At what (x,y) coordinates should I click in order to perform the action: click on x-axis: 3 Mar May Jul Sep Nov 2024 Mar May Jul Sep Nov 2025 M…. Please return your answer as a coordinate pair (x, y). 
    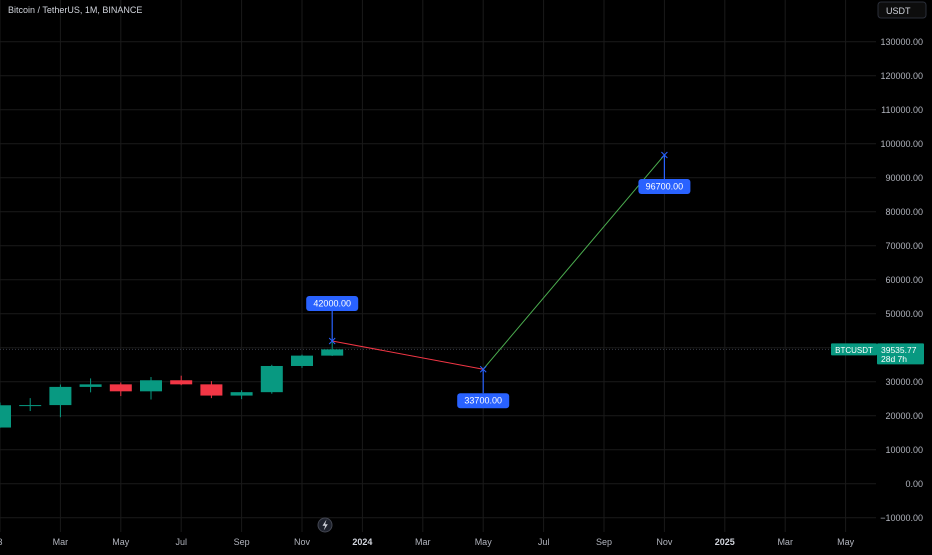
    Looking at the image, I should click on (427, 542).